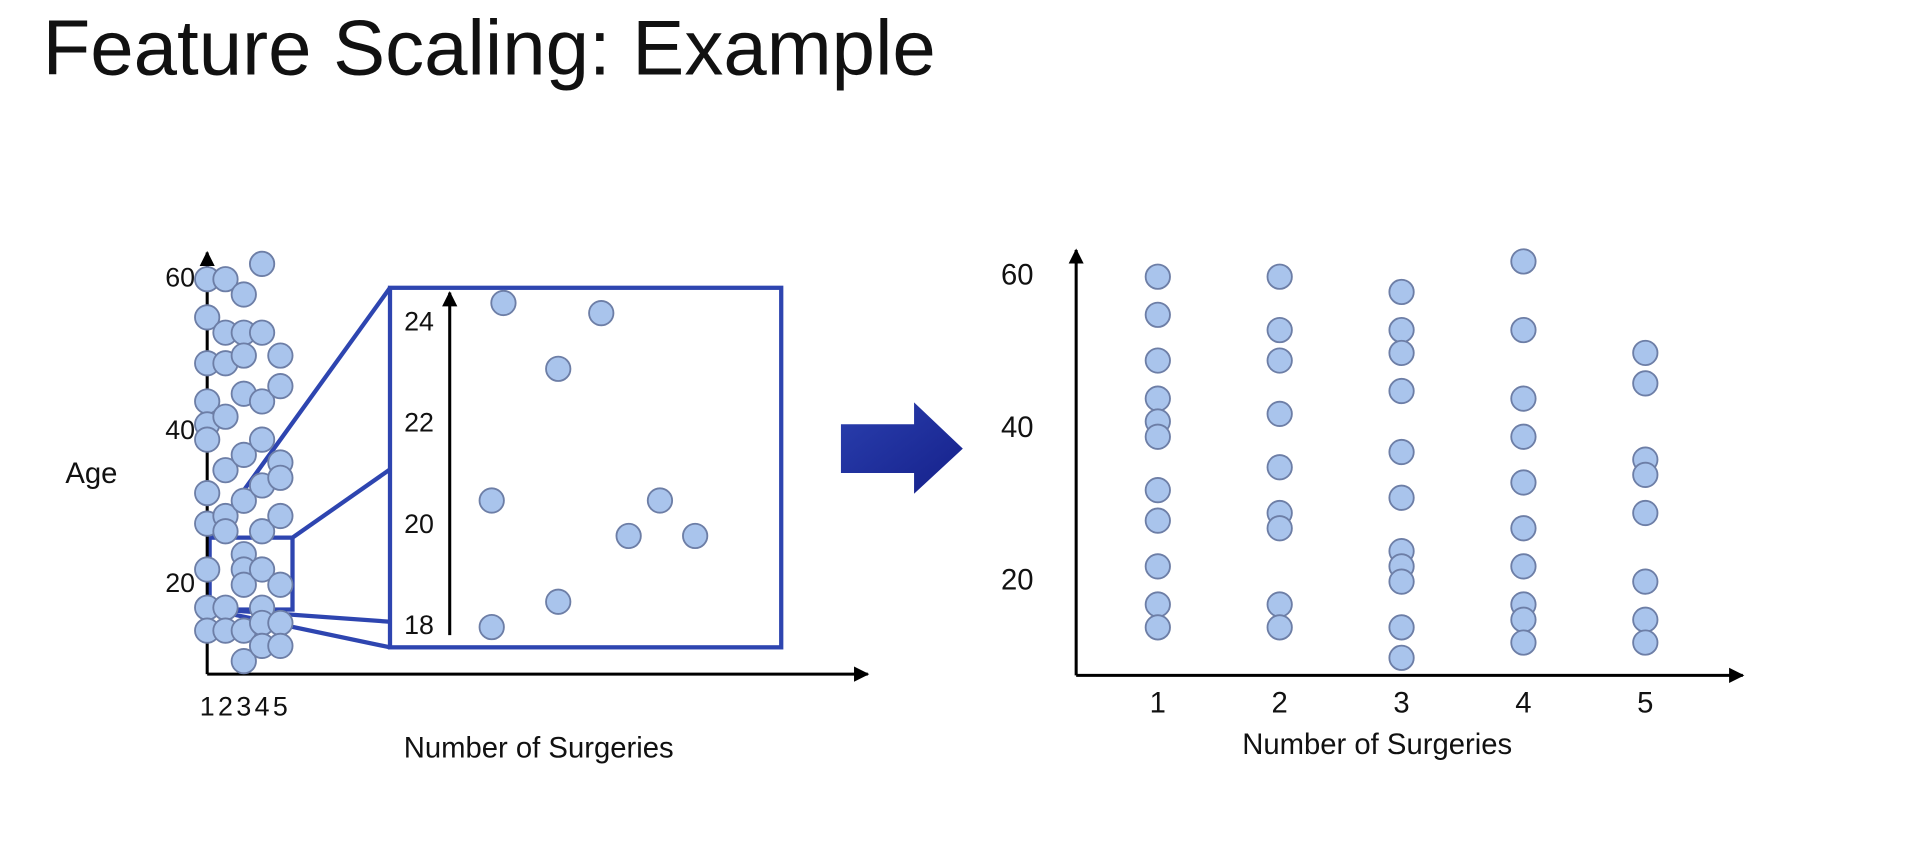  I want to click on y-tick-label: 18, so click(419, 625).